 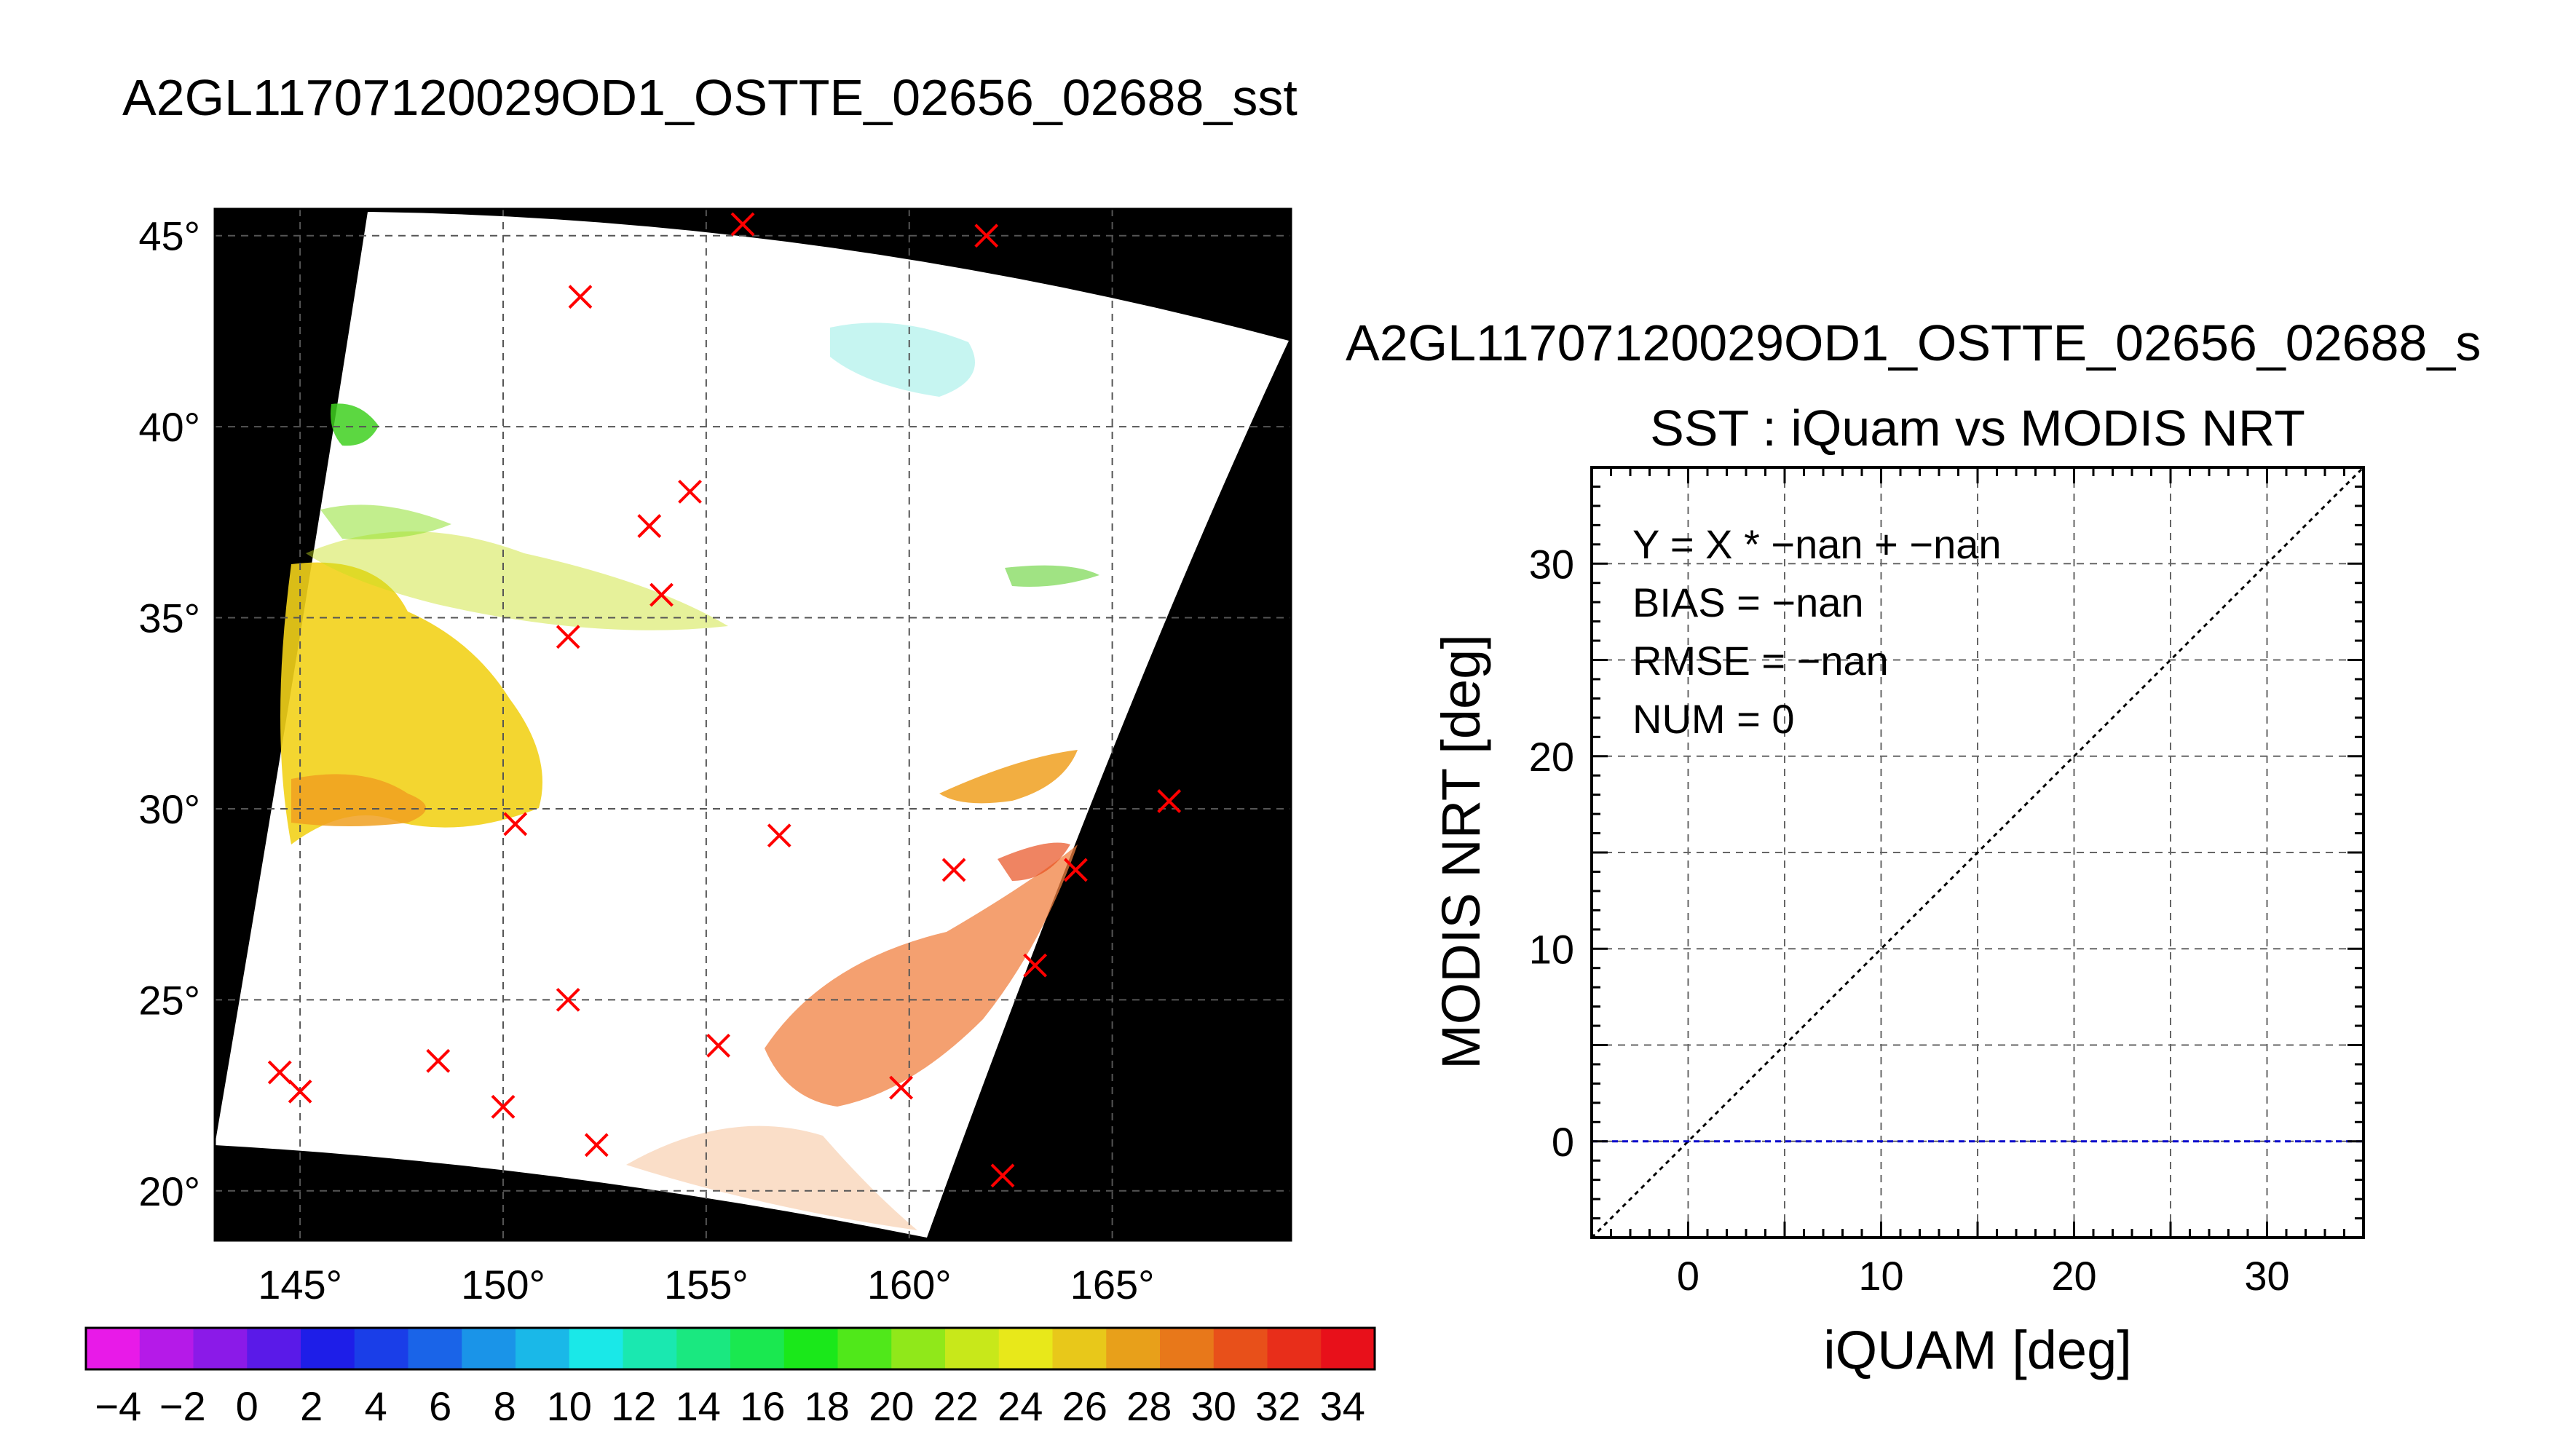 What do you see at coordinates (706, 1284) in the screenshot?
I see `lon-tick-label: 155°` at bounding box center [706, 1284].